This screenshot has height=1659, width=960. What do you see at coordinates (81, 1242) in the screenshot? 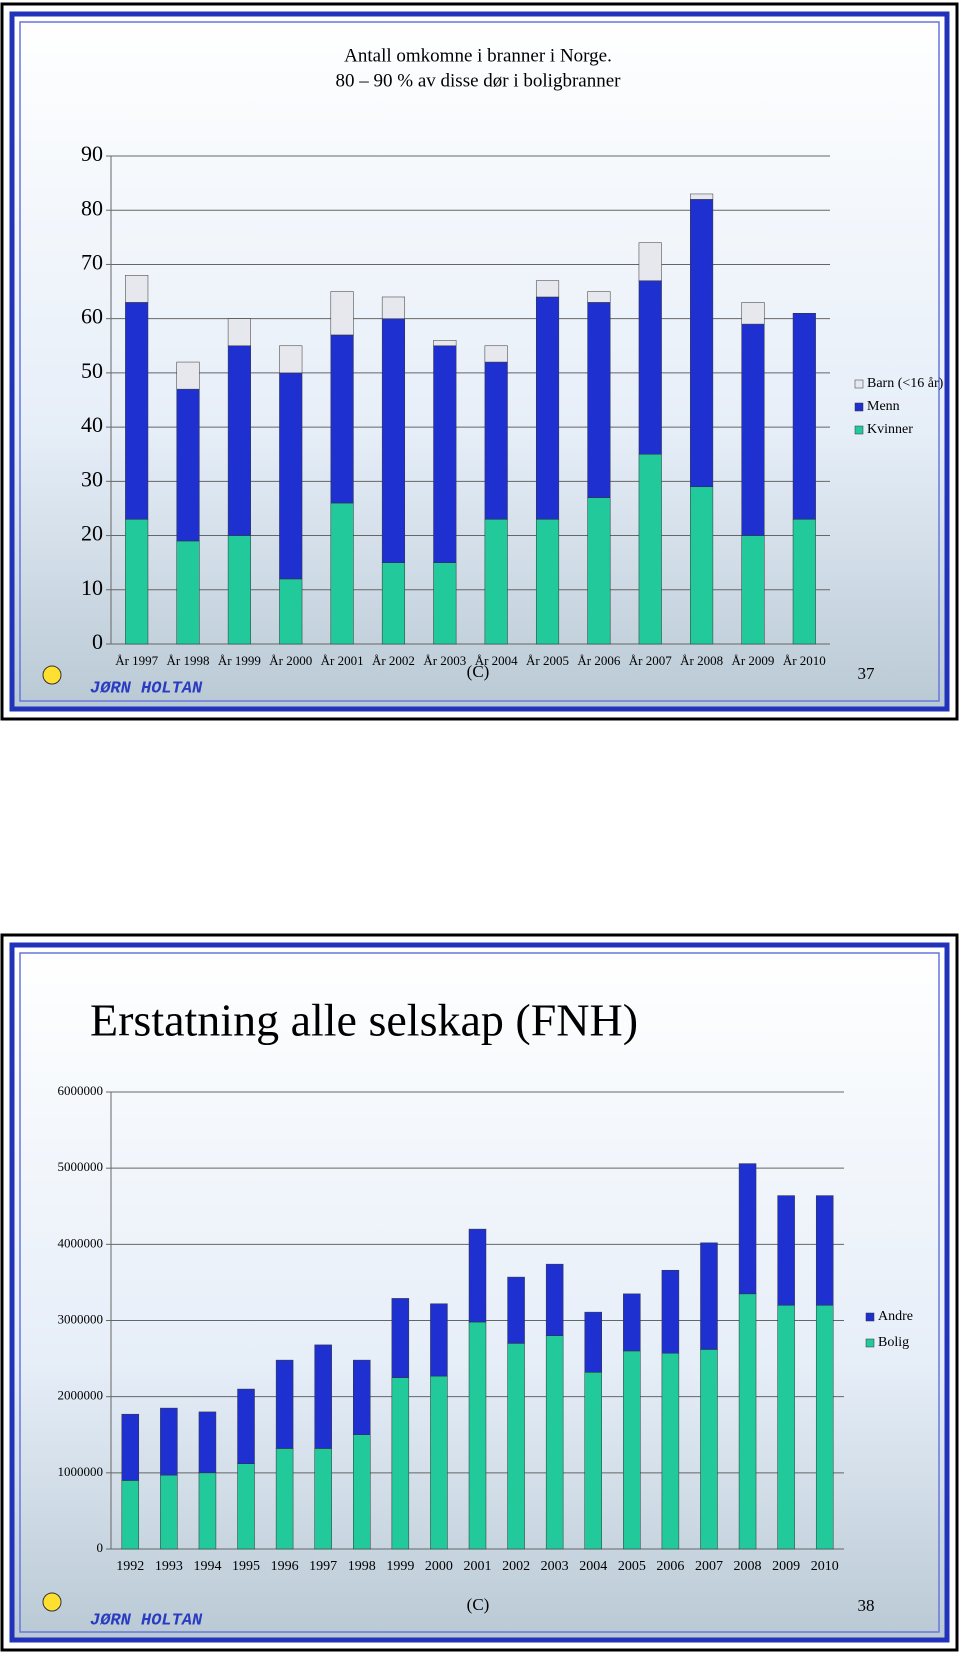
I see `y-tick-label: 4000000` at bounding box center [81, 1242].